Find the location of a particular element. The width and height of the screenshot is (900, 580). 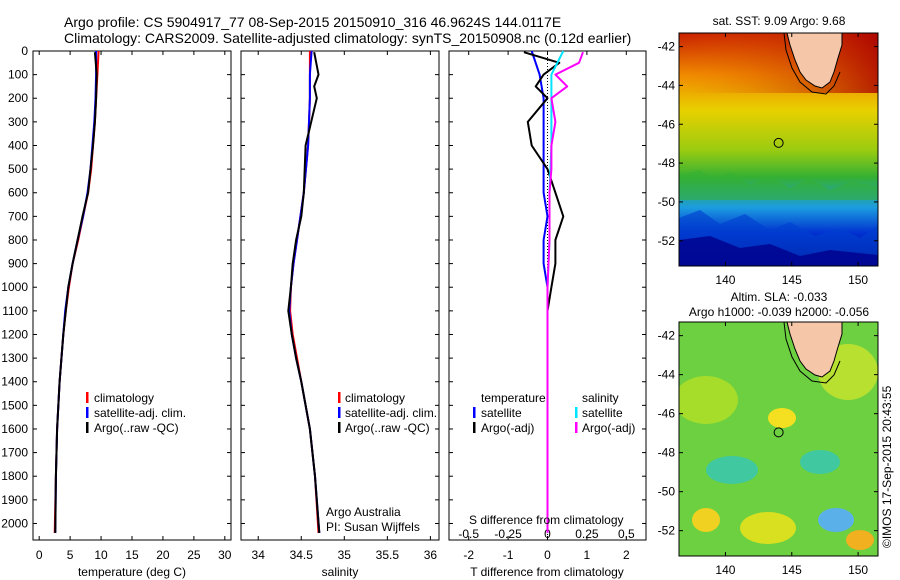

y-tick-label: 1900 is located at coordinates (14, 500).